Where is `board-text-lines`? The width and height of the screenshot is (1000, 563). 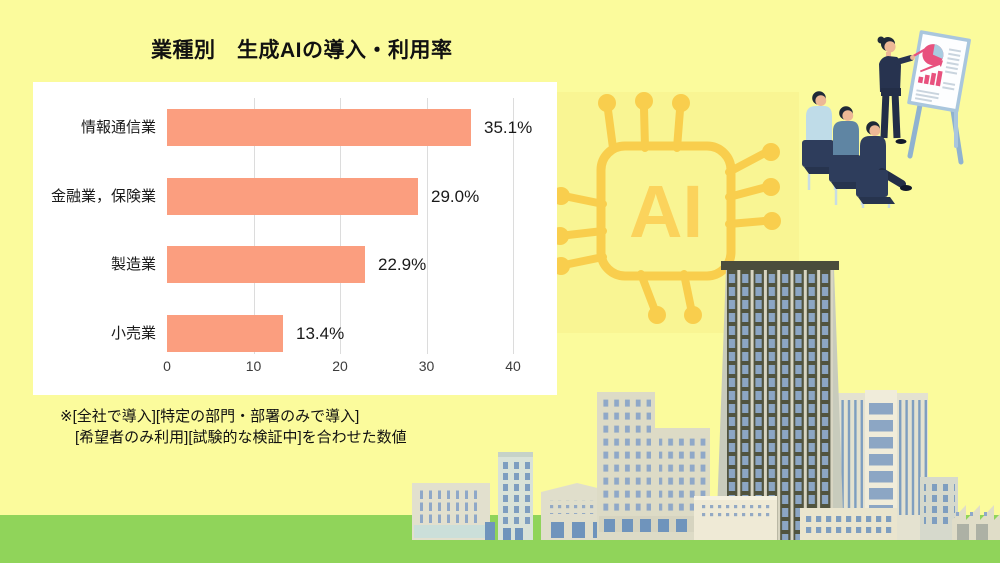 board-text-lines is located at coordinates (938, 75).